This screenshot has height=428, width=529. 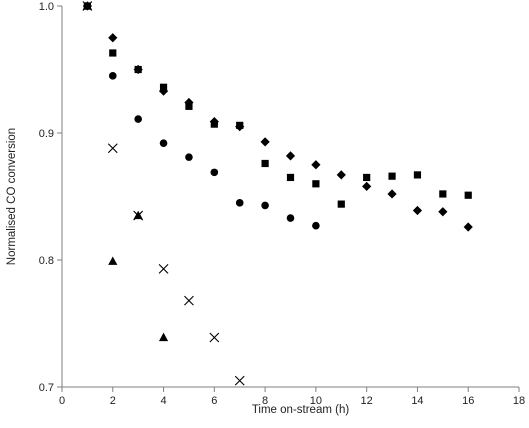 What do you see at coordinates (367, 401) in the screenshot?
I see `x-tick-label: 12` at bounding box center [367, 401].